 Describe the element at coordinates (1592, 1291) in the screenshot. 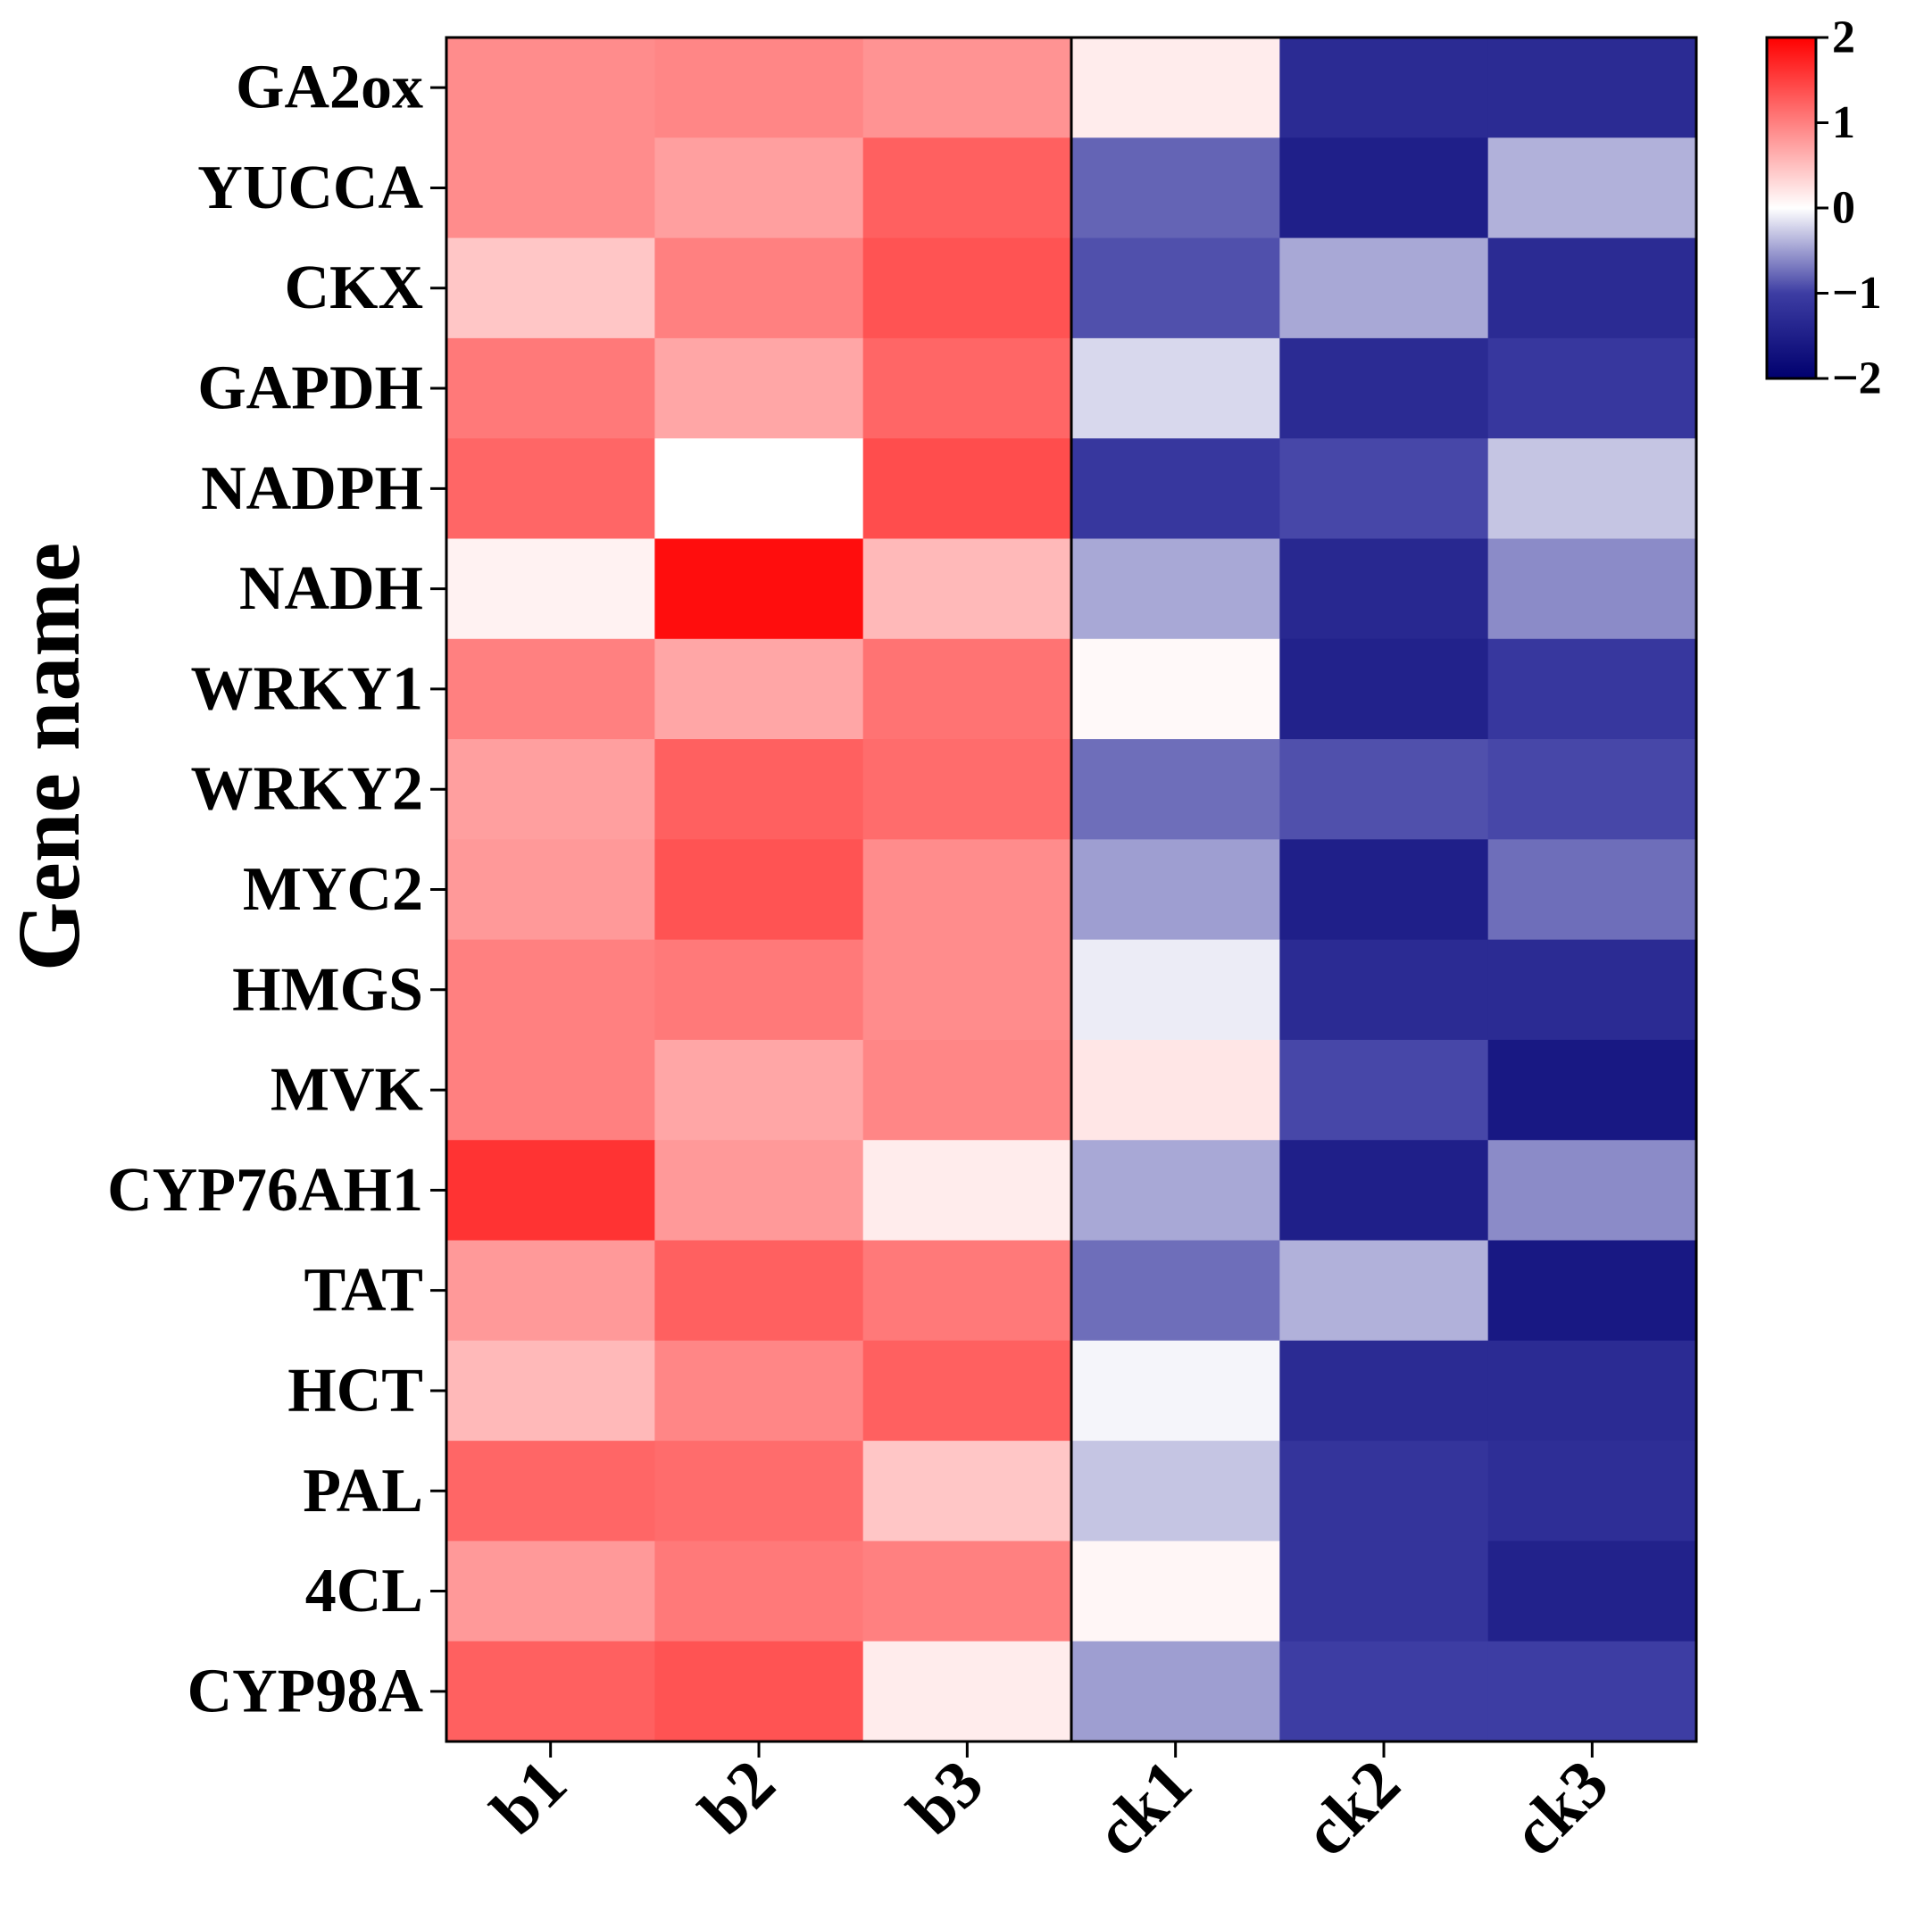

I see `heatmap-cell-TAT-ck3` at that location.